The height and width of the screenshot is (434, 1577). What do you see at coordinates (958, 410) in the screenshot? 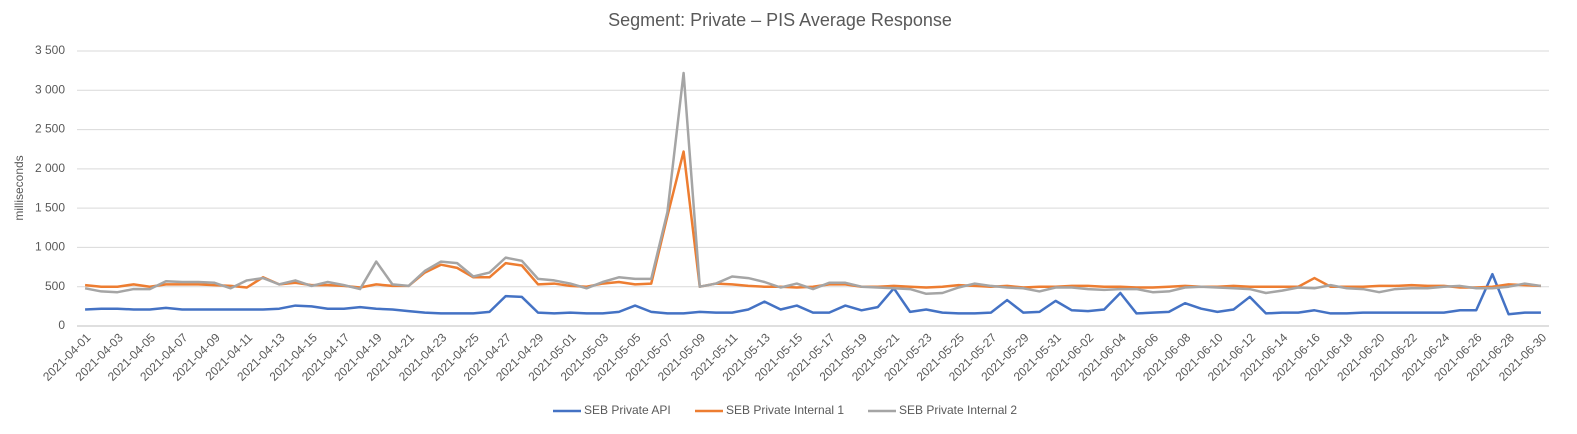
I see `legend-label: SEB Private Internal 2` at bounding box center [958, 410].